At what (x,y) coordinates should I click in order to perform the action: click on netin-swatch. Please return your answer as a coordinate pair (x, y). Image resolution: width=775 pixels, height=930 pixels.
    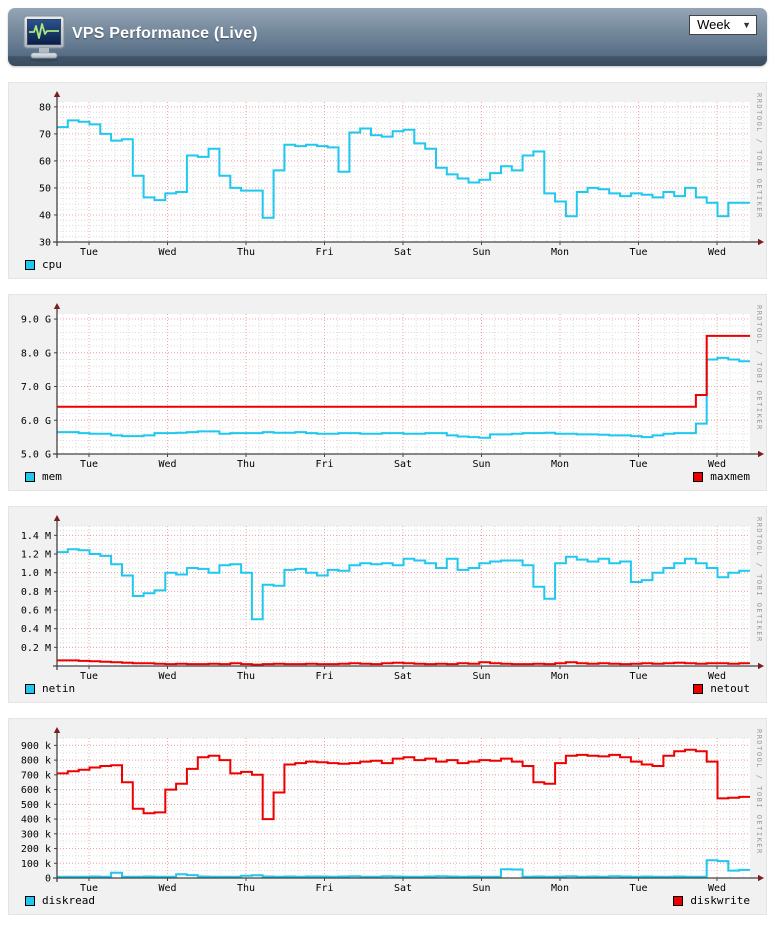
    Looking at the image, I should click on (30, 688).